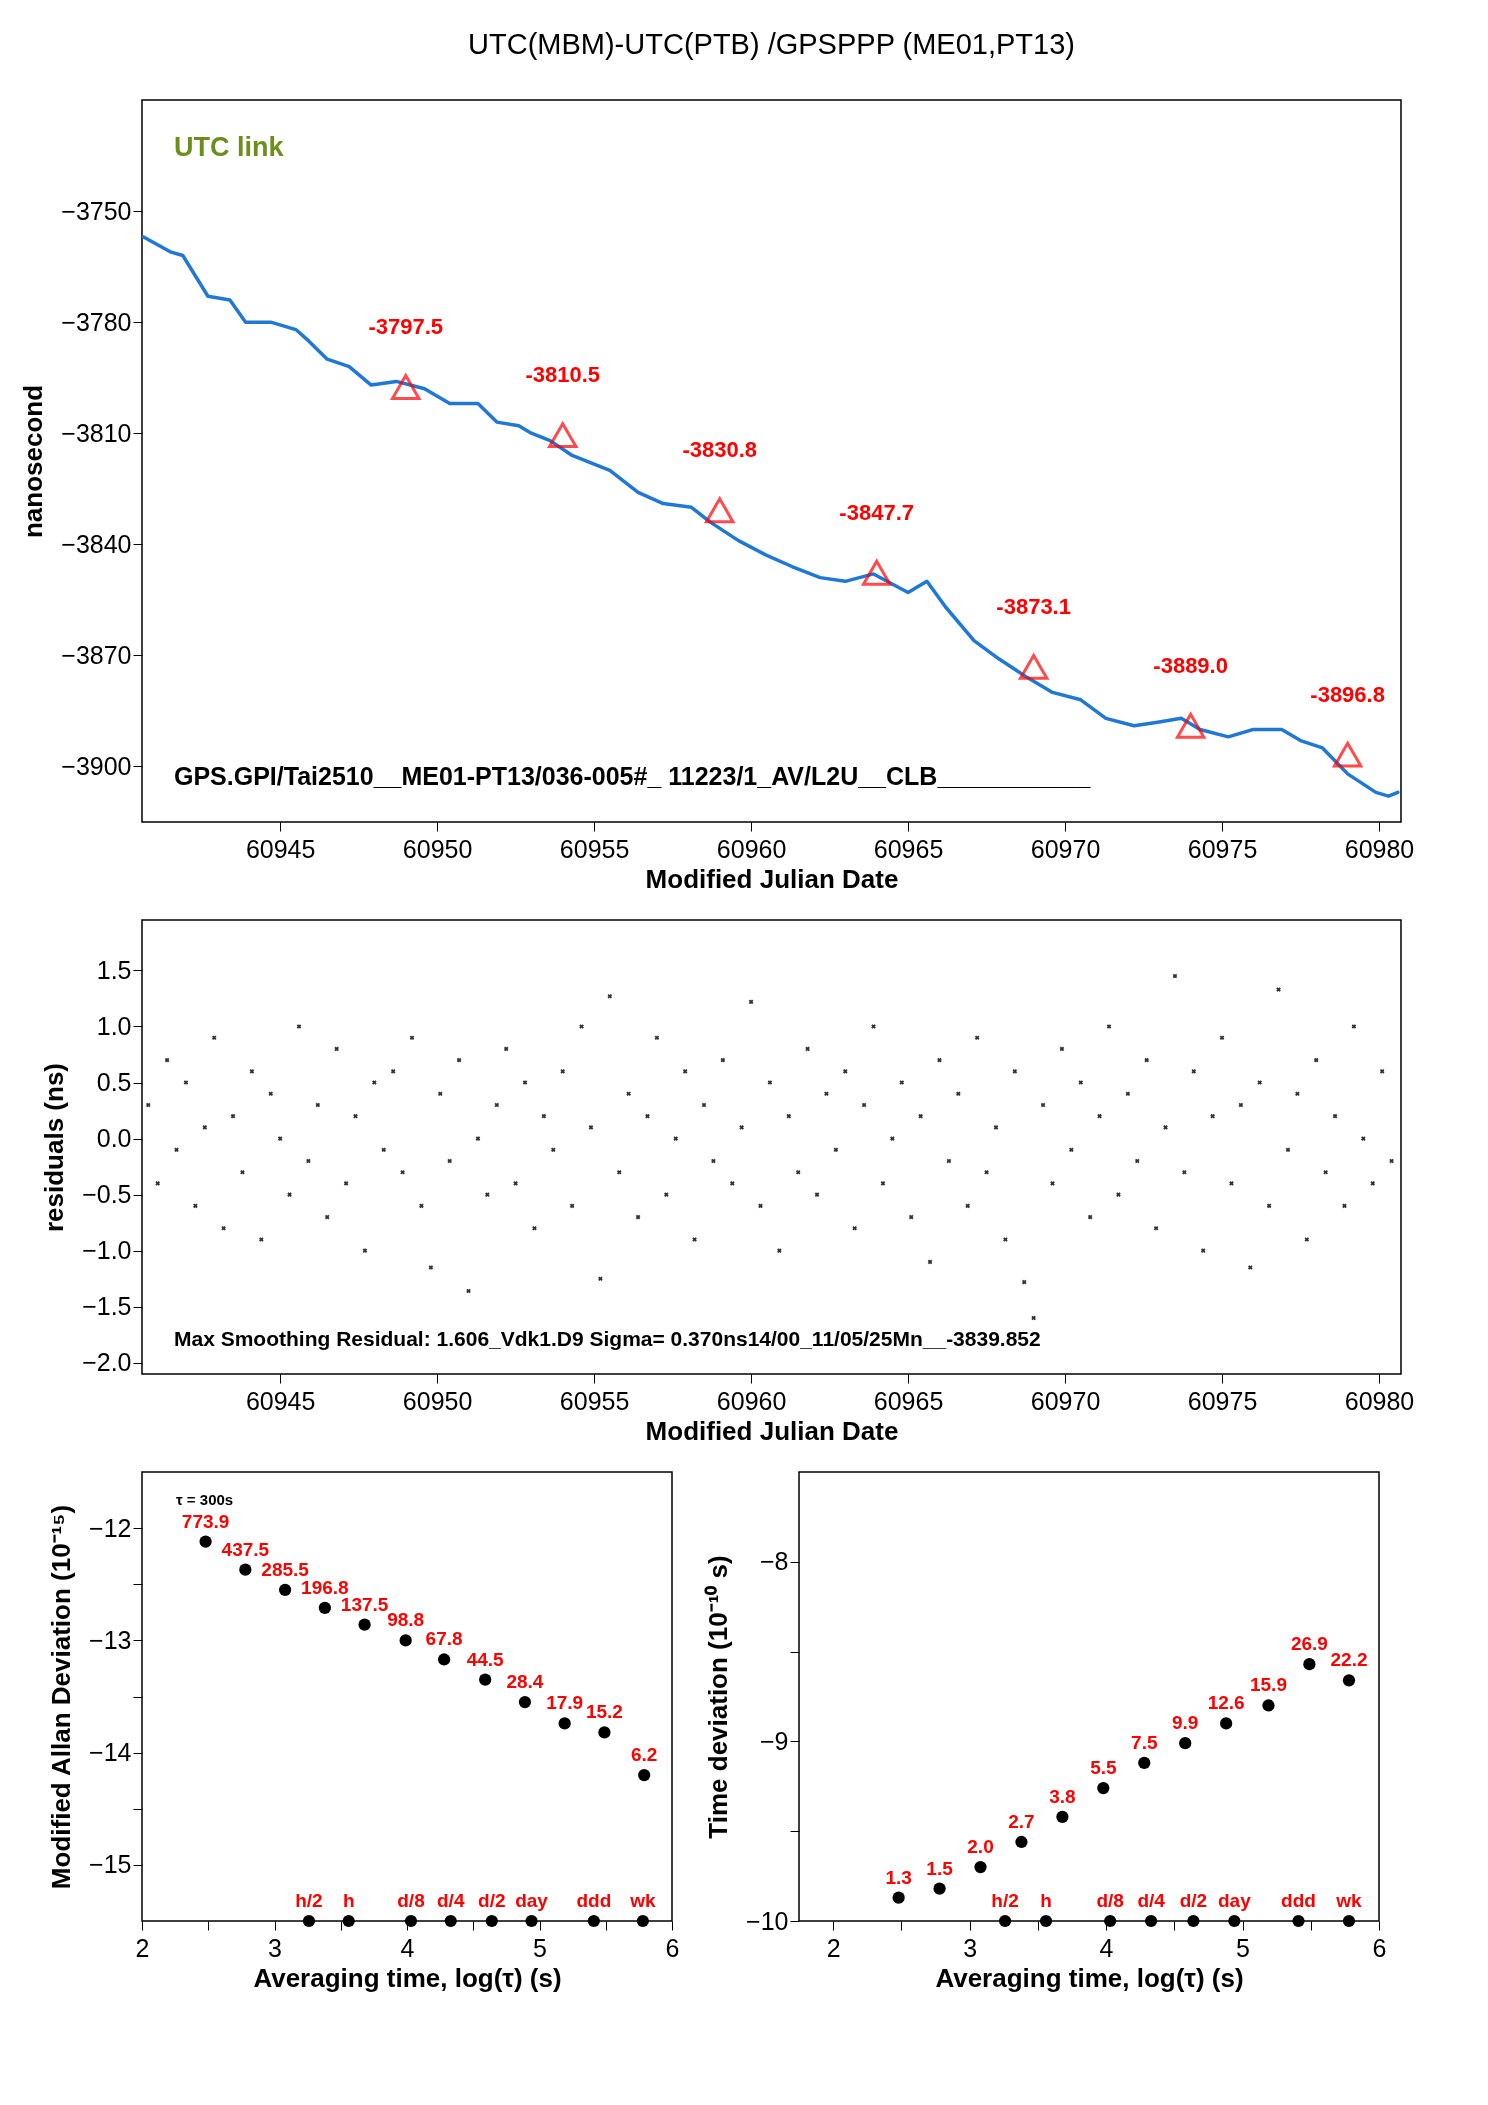 Image resolution: width=1488 pixels, height=2105 pixels. What do you see at coordinates (1309, 1644) in the screenshot?
I see `annotation: 26.9` at bounding box center [1309, 1644].